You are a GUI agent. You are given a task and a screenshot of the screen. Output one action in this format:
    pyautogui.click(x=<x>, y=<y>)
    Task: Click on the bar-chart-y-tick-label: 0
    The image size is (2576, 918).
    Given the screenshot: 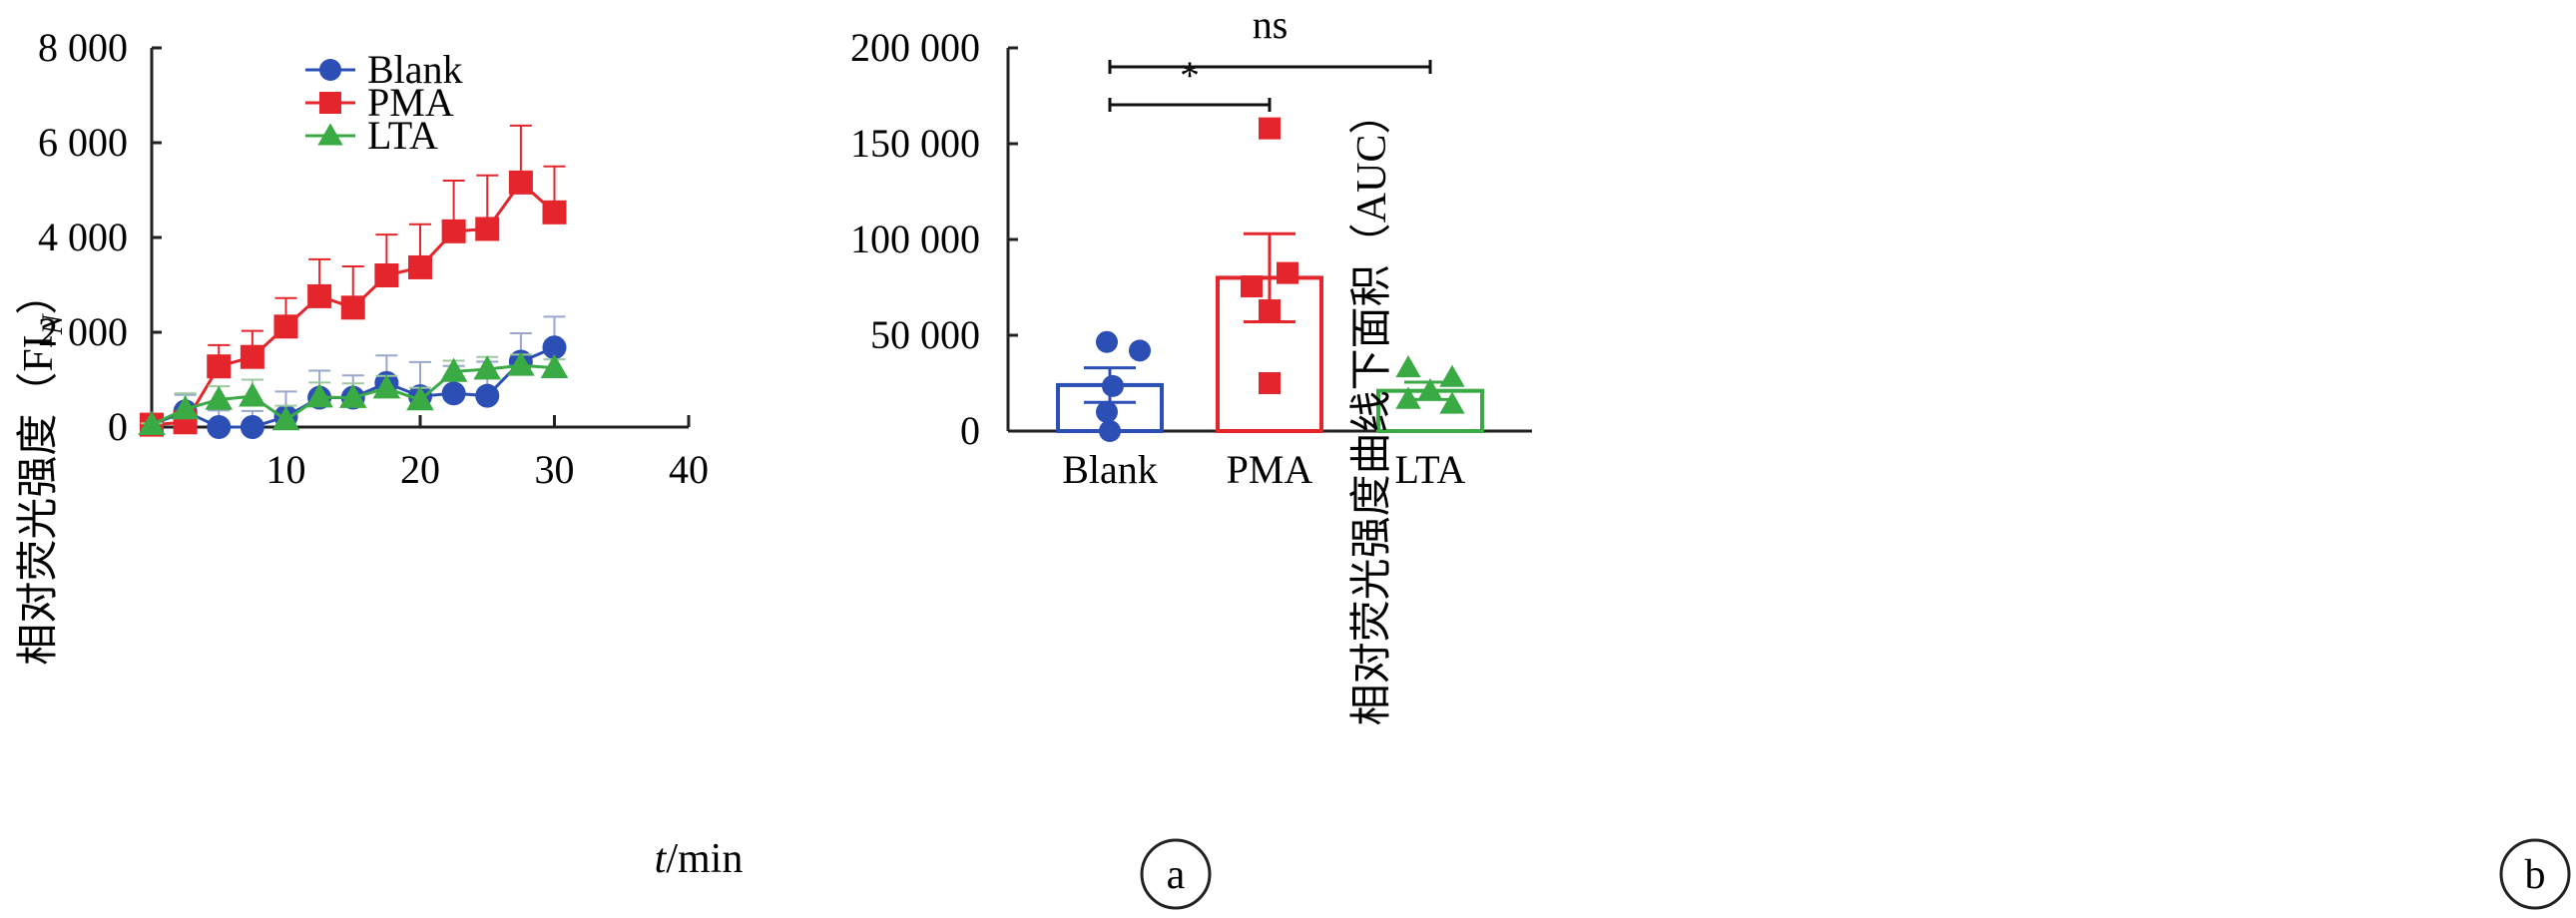 What is the action you would take?
    pyautogui.click(x=970, y=430)
    